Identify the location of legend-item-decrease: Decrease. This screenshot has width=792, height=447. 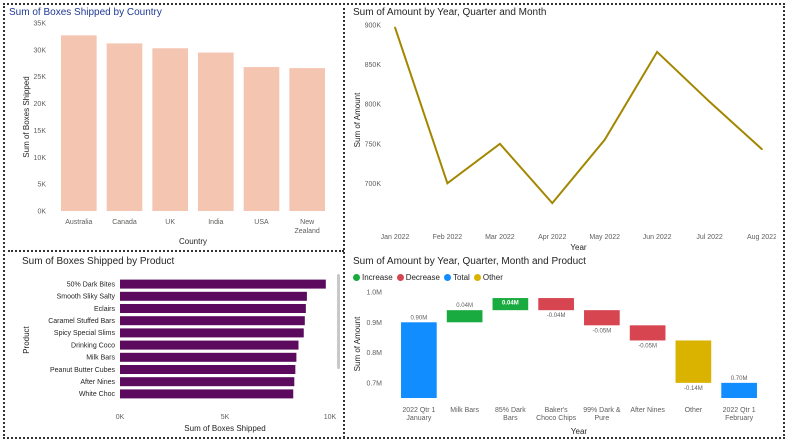
(418, 277).